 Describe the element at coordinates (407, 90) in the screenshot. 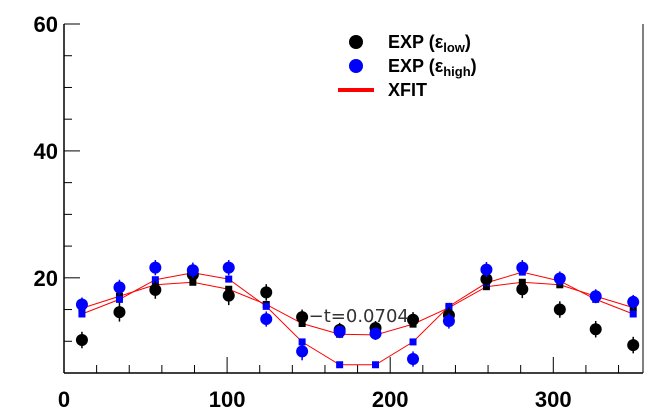

I see `legend-label: XFIT` at that location.